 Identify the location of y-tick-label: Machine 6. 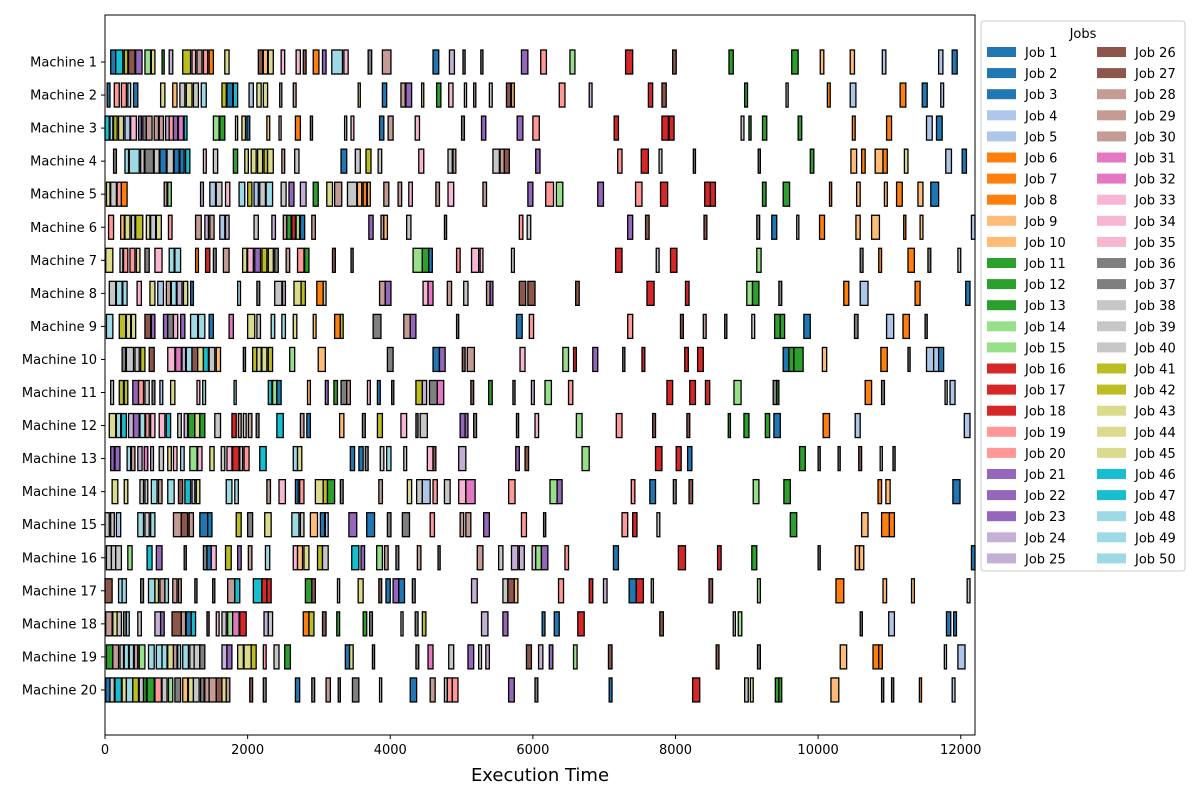
(63, 228).